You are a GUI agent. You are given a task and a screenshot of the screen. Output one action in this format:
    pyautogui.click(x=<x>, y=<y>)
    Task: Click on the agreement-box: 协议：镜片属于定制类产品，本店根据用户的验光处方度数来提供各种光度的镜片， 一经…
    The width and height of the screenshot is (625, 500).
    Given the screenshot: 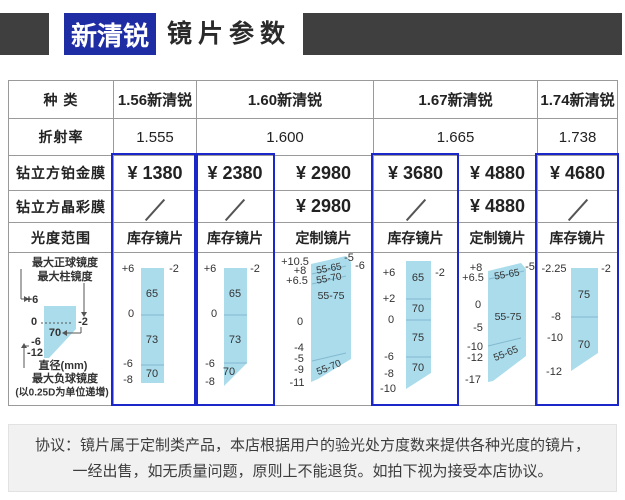 What is the action you would take?
    pyautogui.click(x=312, y=458)
    